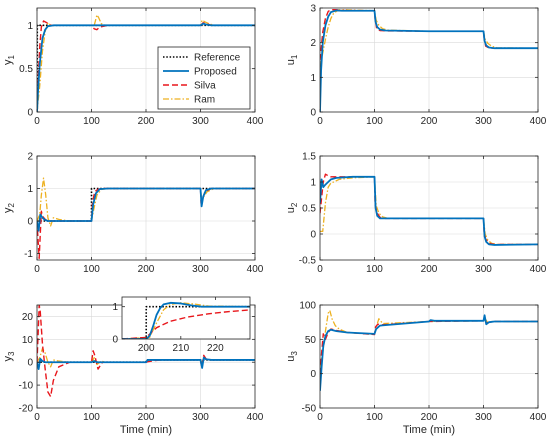 Image resolution: width=550 pixels, height=444 pixels. I want to click on axes-frame, so click(186, 318).